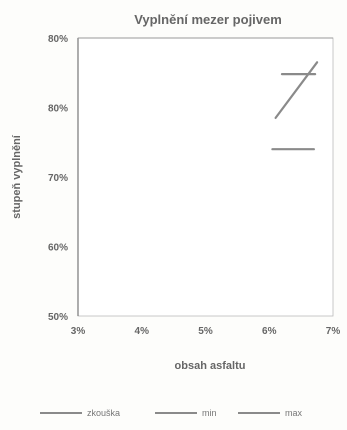 The height and width of the screenshot is (430, 347). What do you see at coordinates (296, 90) in the screenshot?
I see `series-line-zkouška` at bounding box center [296, 90].